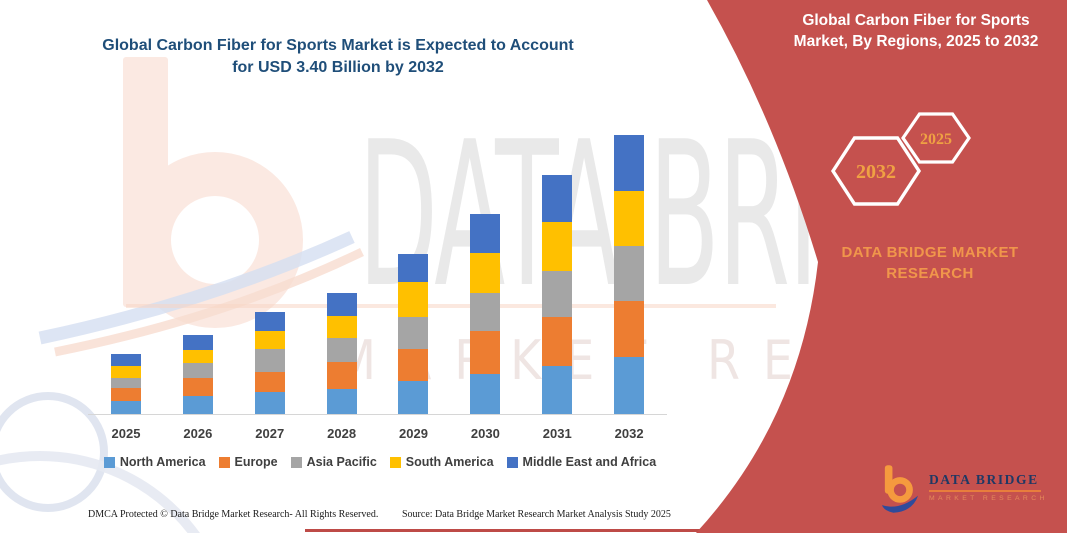 This screenshot has height=533, width=1067. Describe the element at coordinates (916, 20) in the screenshot. I see `panel-title-line1: Global Carbon Fiber for Sports` at that location.